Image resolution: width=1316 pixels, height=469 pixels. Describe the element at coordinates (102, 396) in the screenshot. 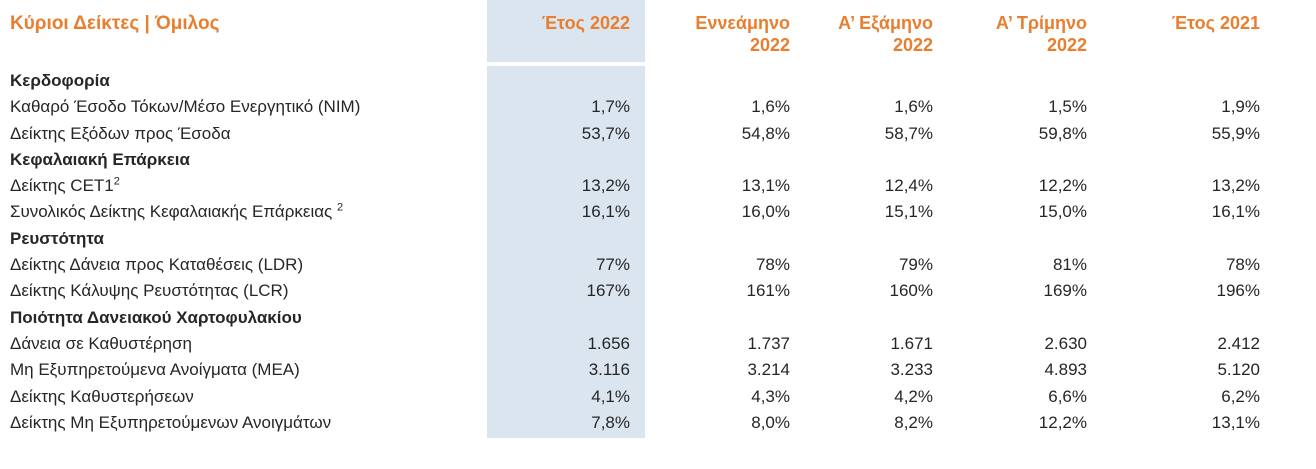

I see `row-label: Δείκτης Καθυστερήσεων` at that location.